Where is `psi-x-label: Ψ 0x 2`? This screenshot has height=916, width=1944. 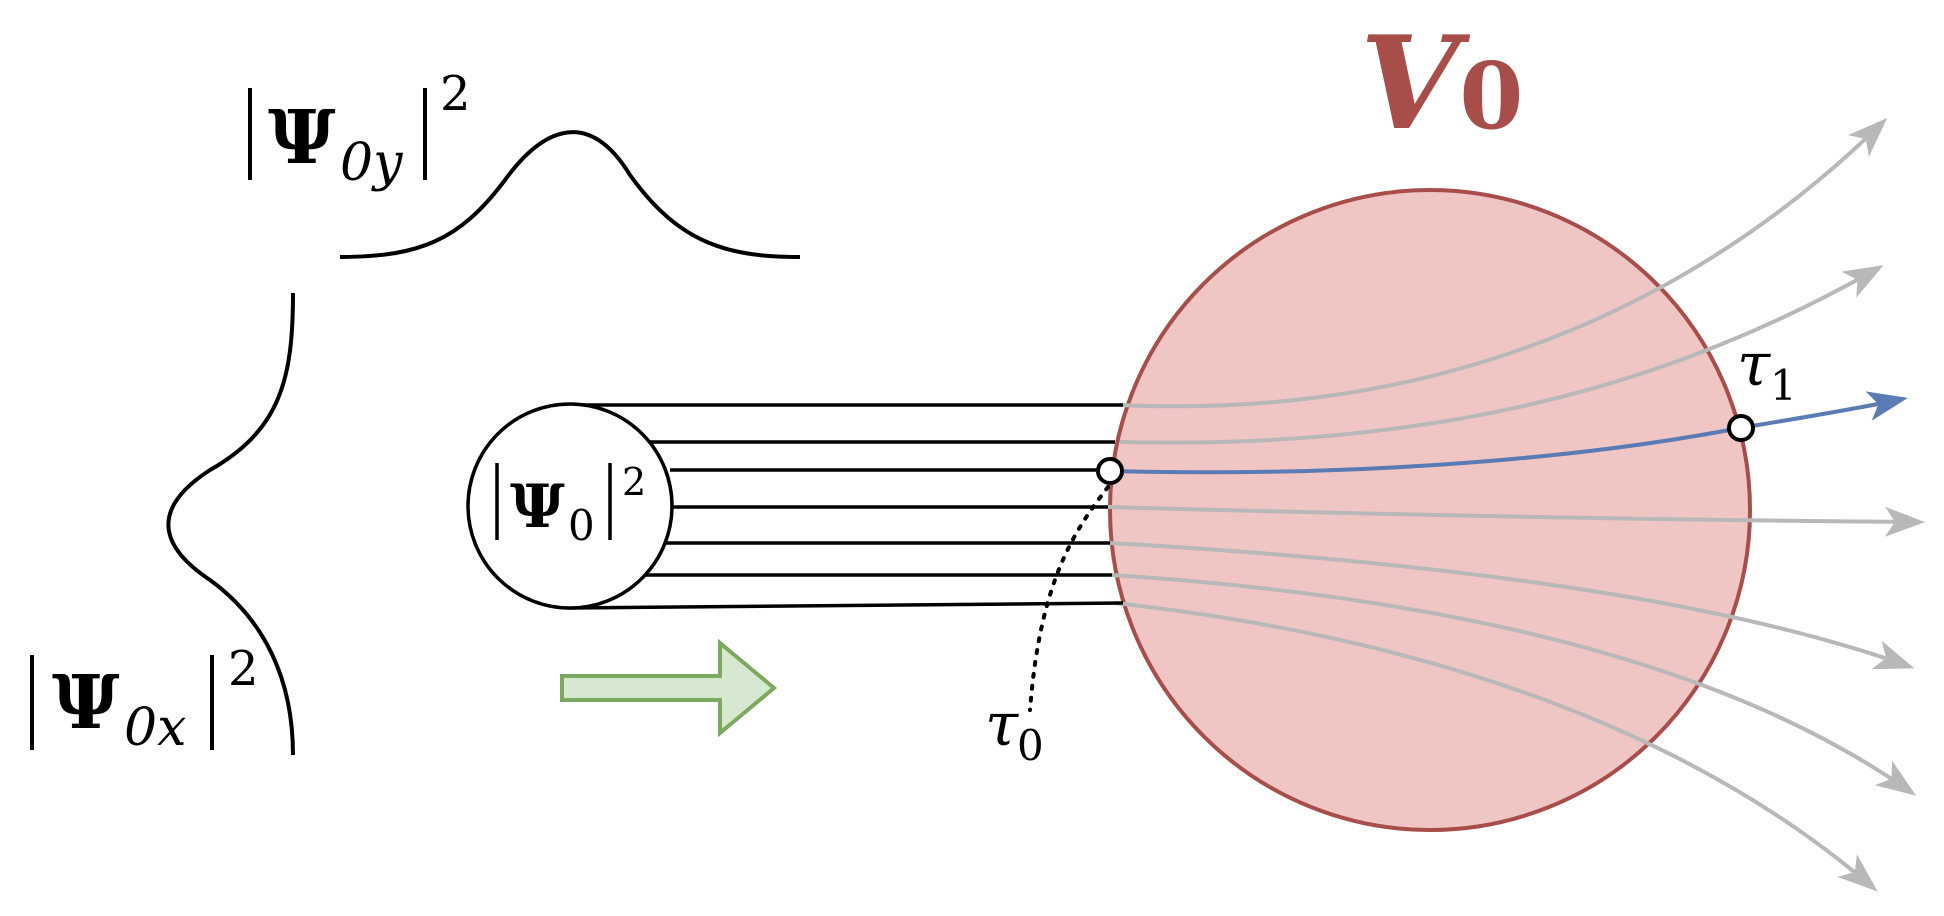 psi-x-label: Ψ 0x 2 is located at coordinates (144, 699).